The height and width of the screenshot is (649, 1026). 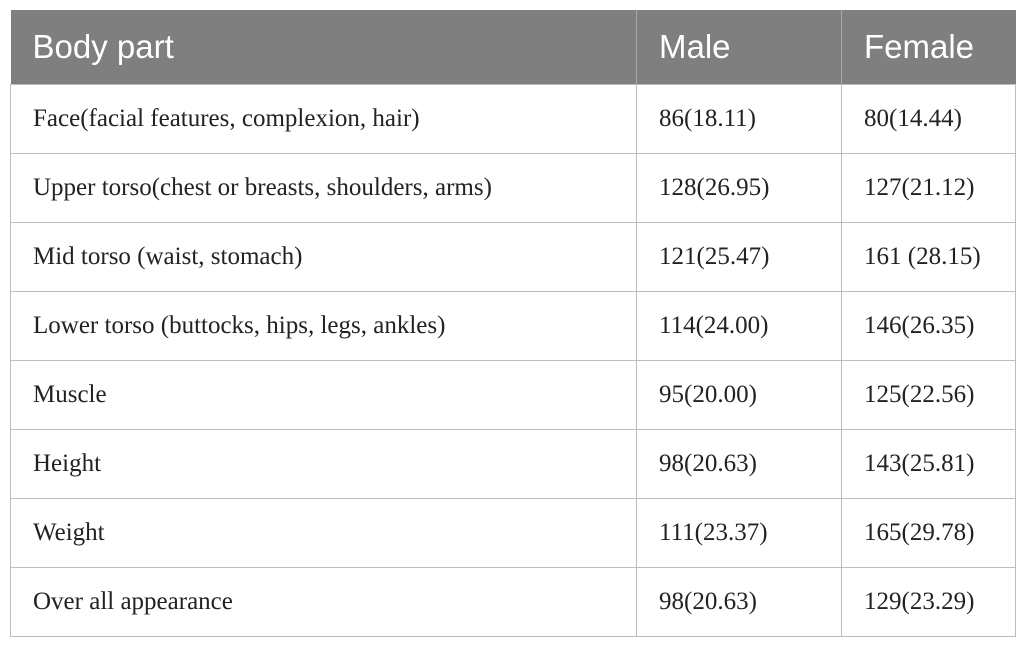 What do you see at coordinates (739, 187) in the screenshot?
I see `cell-male: 128(26.95)` at bounding box center [739, 187].